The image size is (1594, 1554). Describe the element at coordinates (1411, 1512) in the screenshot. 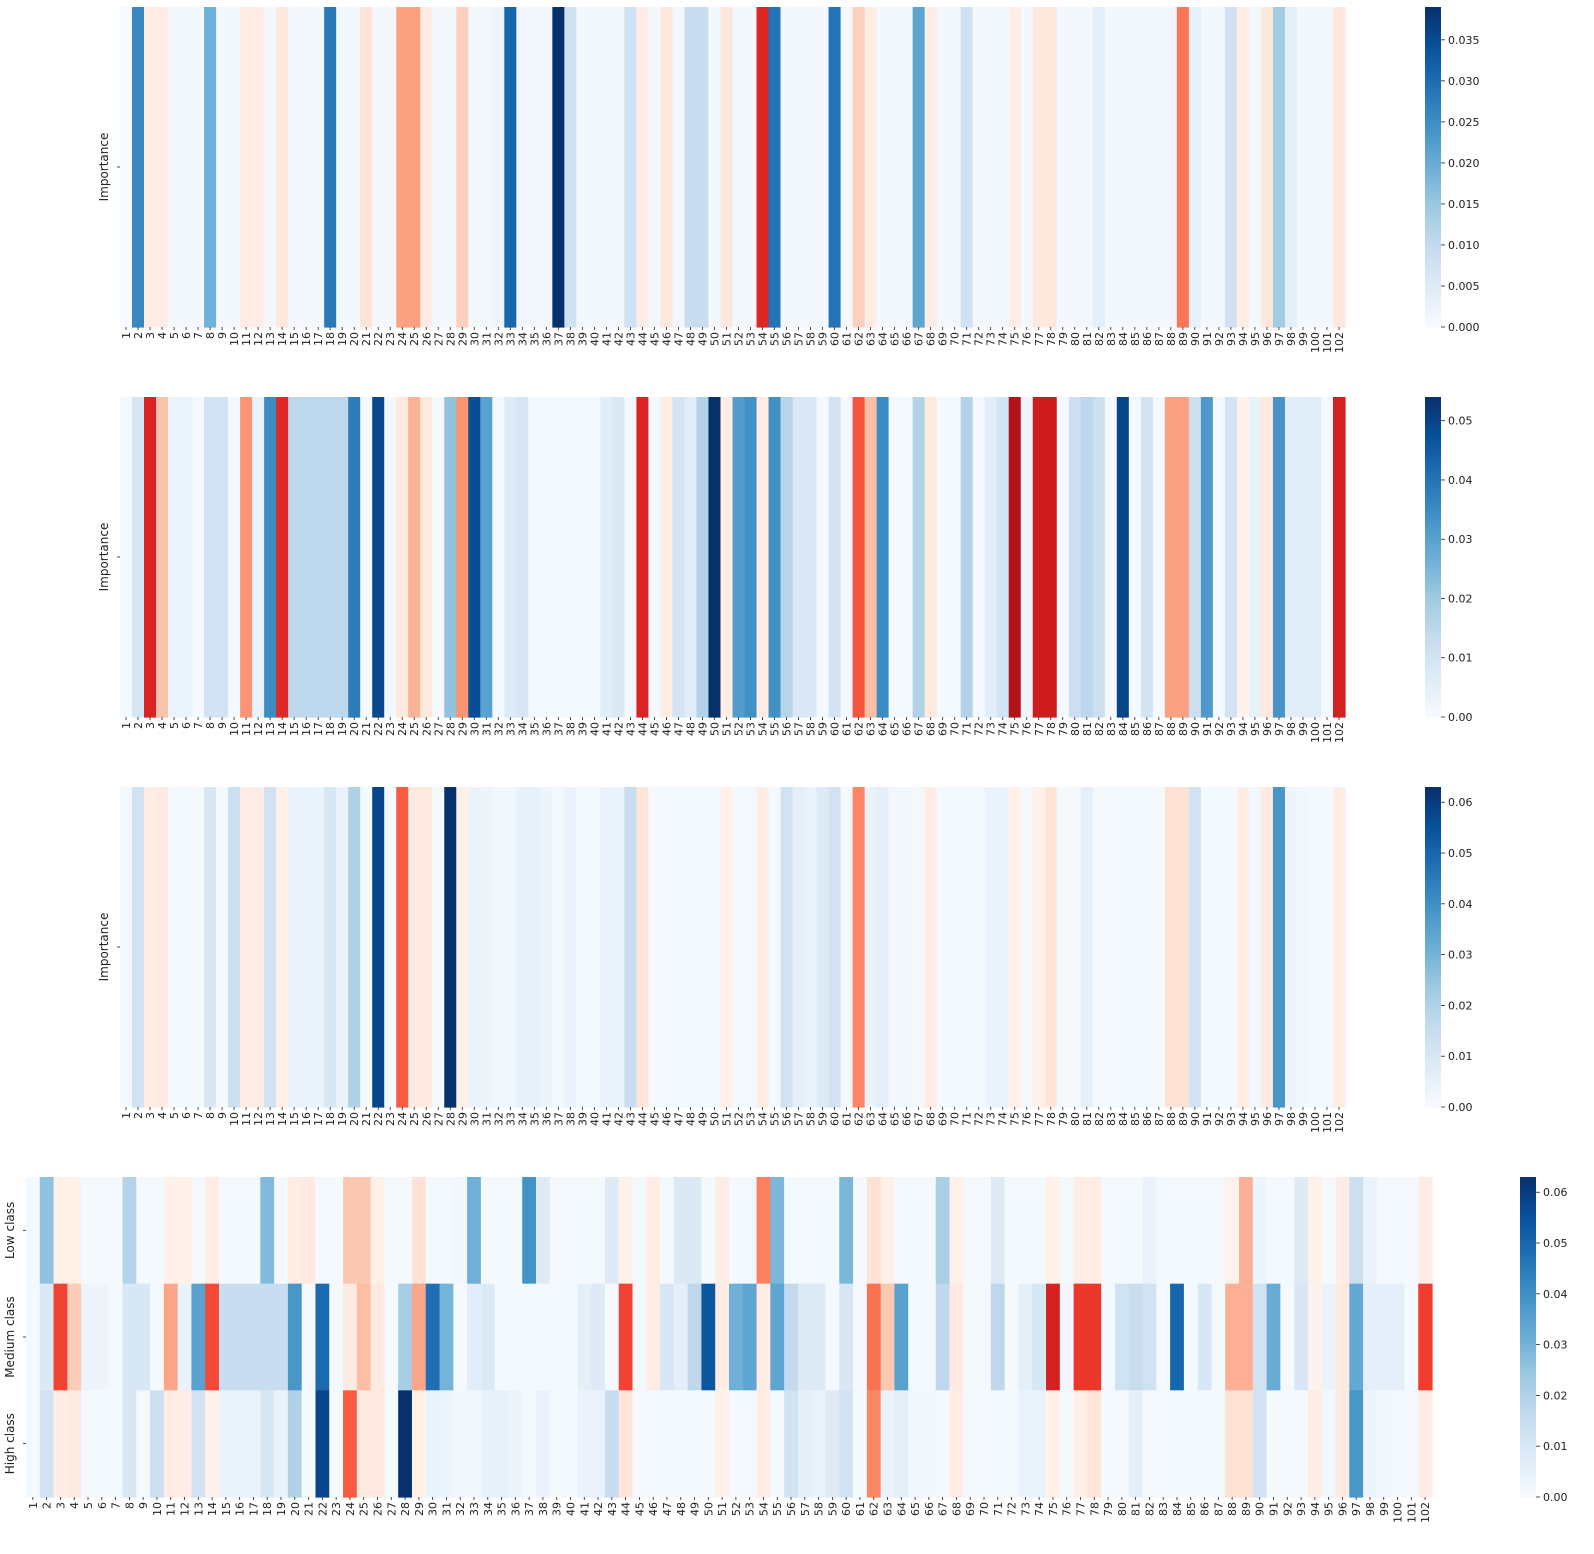

I see `x-tick-label: 101` at that location.